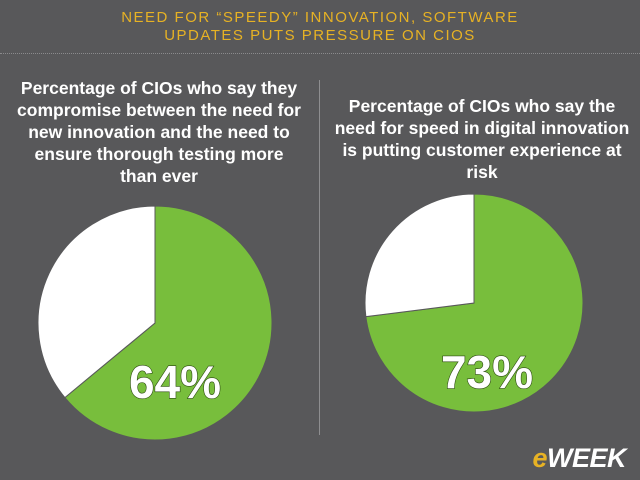  I want to click on pie-0-value-label: 64%, so click(175, 382).